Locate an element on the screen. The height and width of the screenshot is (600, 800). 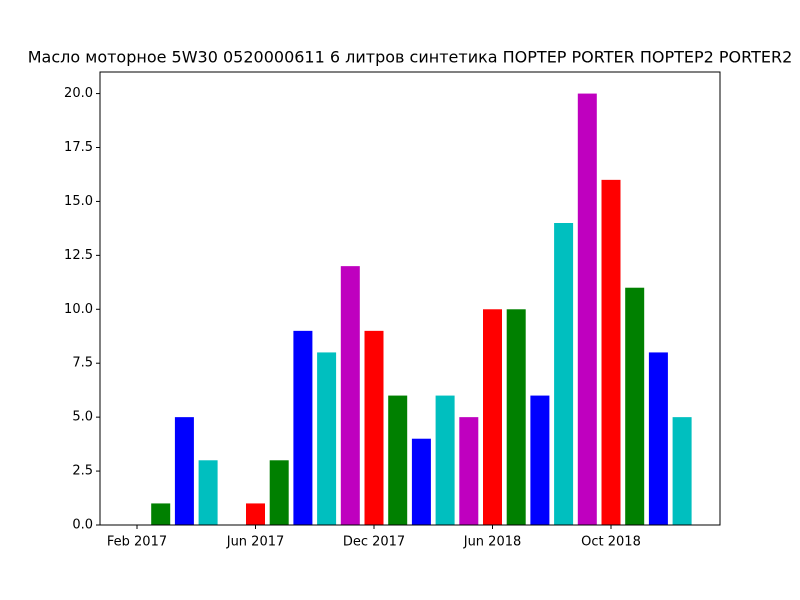
x-tick-label: Dec 2017 is located at coordinates (374, 542).